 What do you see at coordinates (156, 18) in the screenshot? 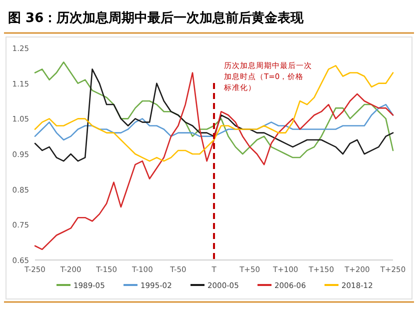
I see `chart-title: 图 36：历次加息周期中最后一次加息前后黄金表现` at bounding box center [156, 18].